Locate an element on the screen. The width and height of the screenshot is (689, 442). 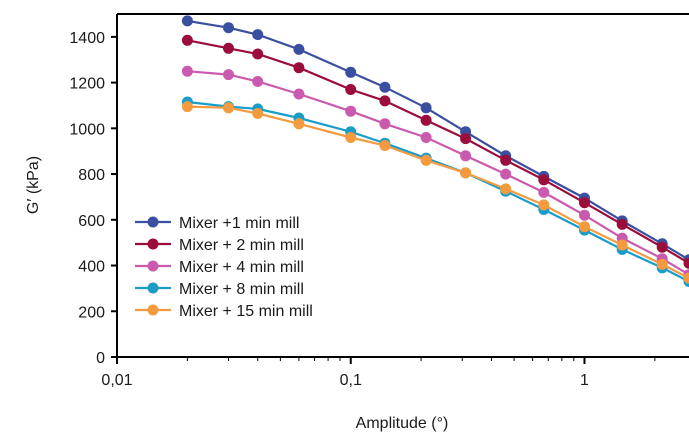
legend-item: Mixer + 4 min mill is located at coordinates (219, 267).